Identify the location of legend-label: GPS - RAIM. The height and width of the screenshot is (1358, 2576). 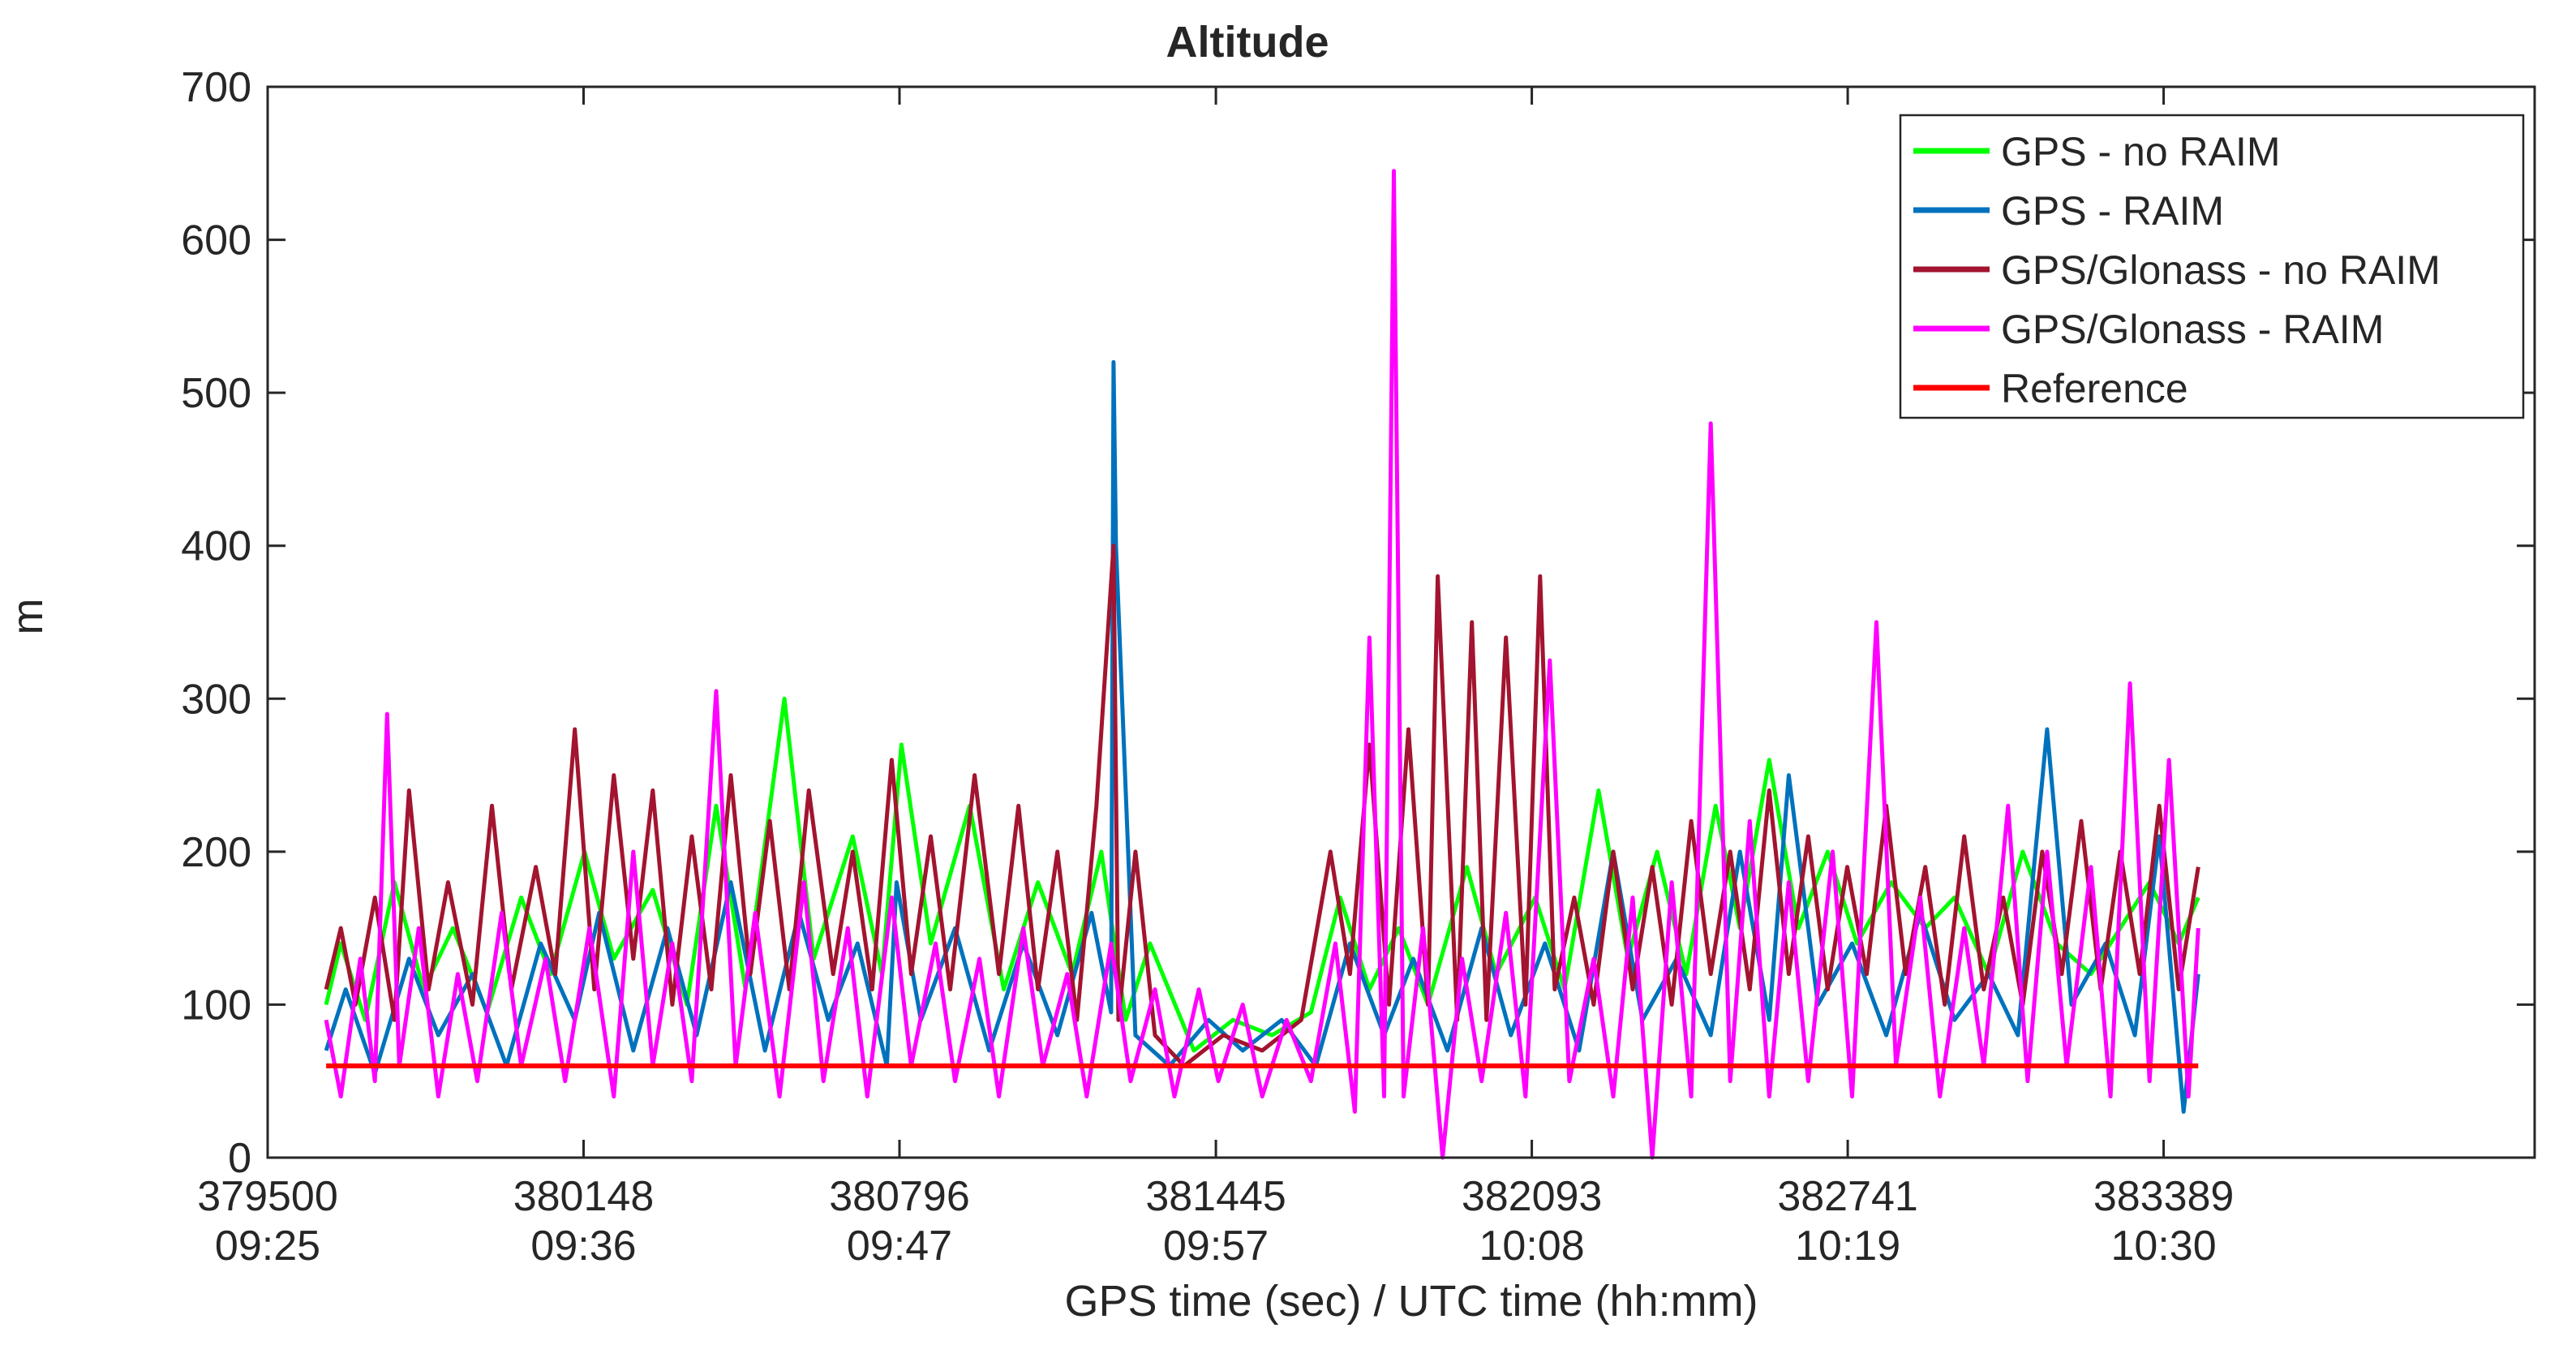
(2112, 211).